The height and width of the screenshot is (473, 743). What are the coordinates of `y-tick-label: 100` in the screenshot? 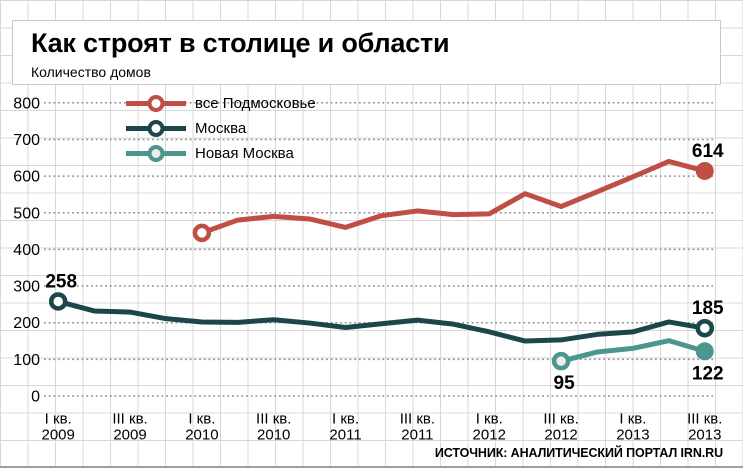 It's located at (26, 360).